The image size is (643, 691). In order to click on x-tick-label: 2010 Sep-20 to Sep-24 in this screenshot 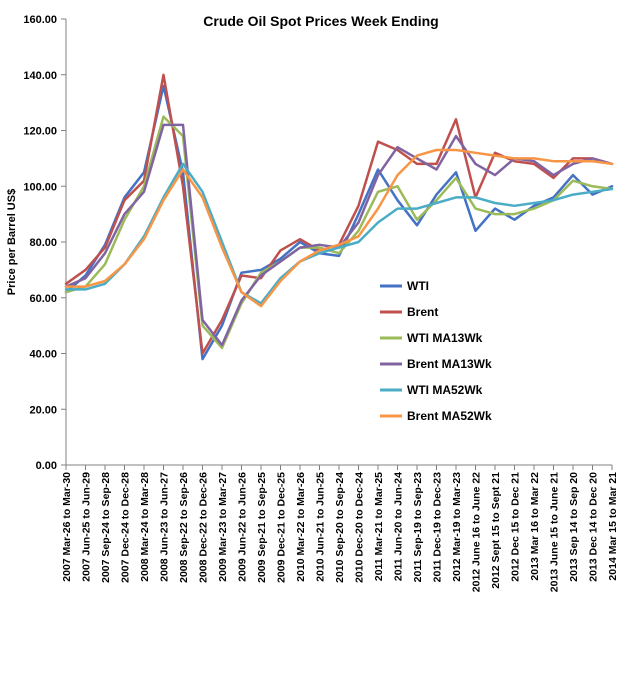, I will do `click(340, 527)`.